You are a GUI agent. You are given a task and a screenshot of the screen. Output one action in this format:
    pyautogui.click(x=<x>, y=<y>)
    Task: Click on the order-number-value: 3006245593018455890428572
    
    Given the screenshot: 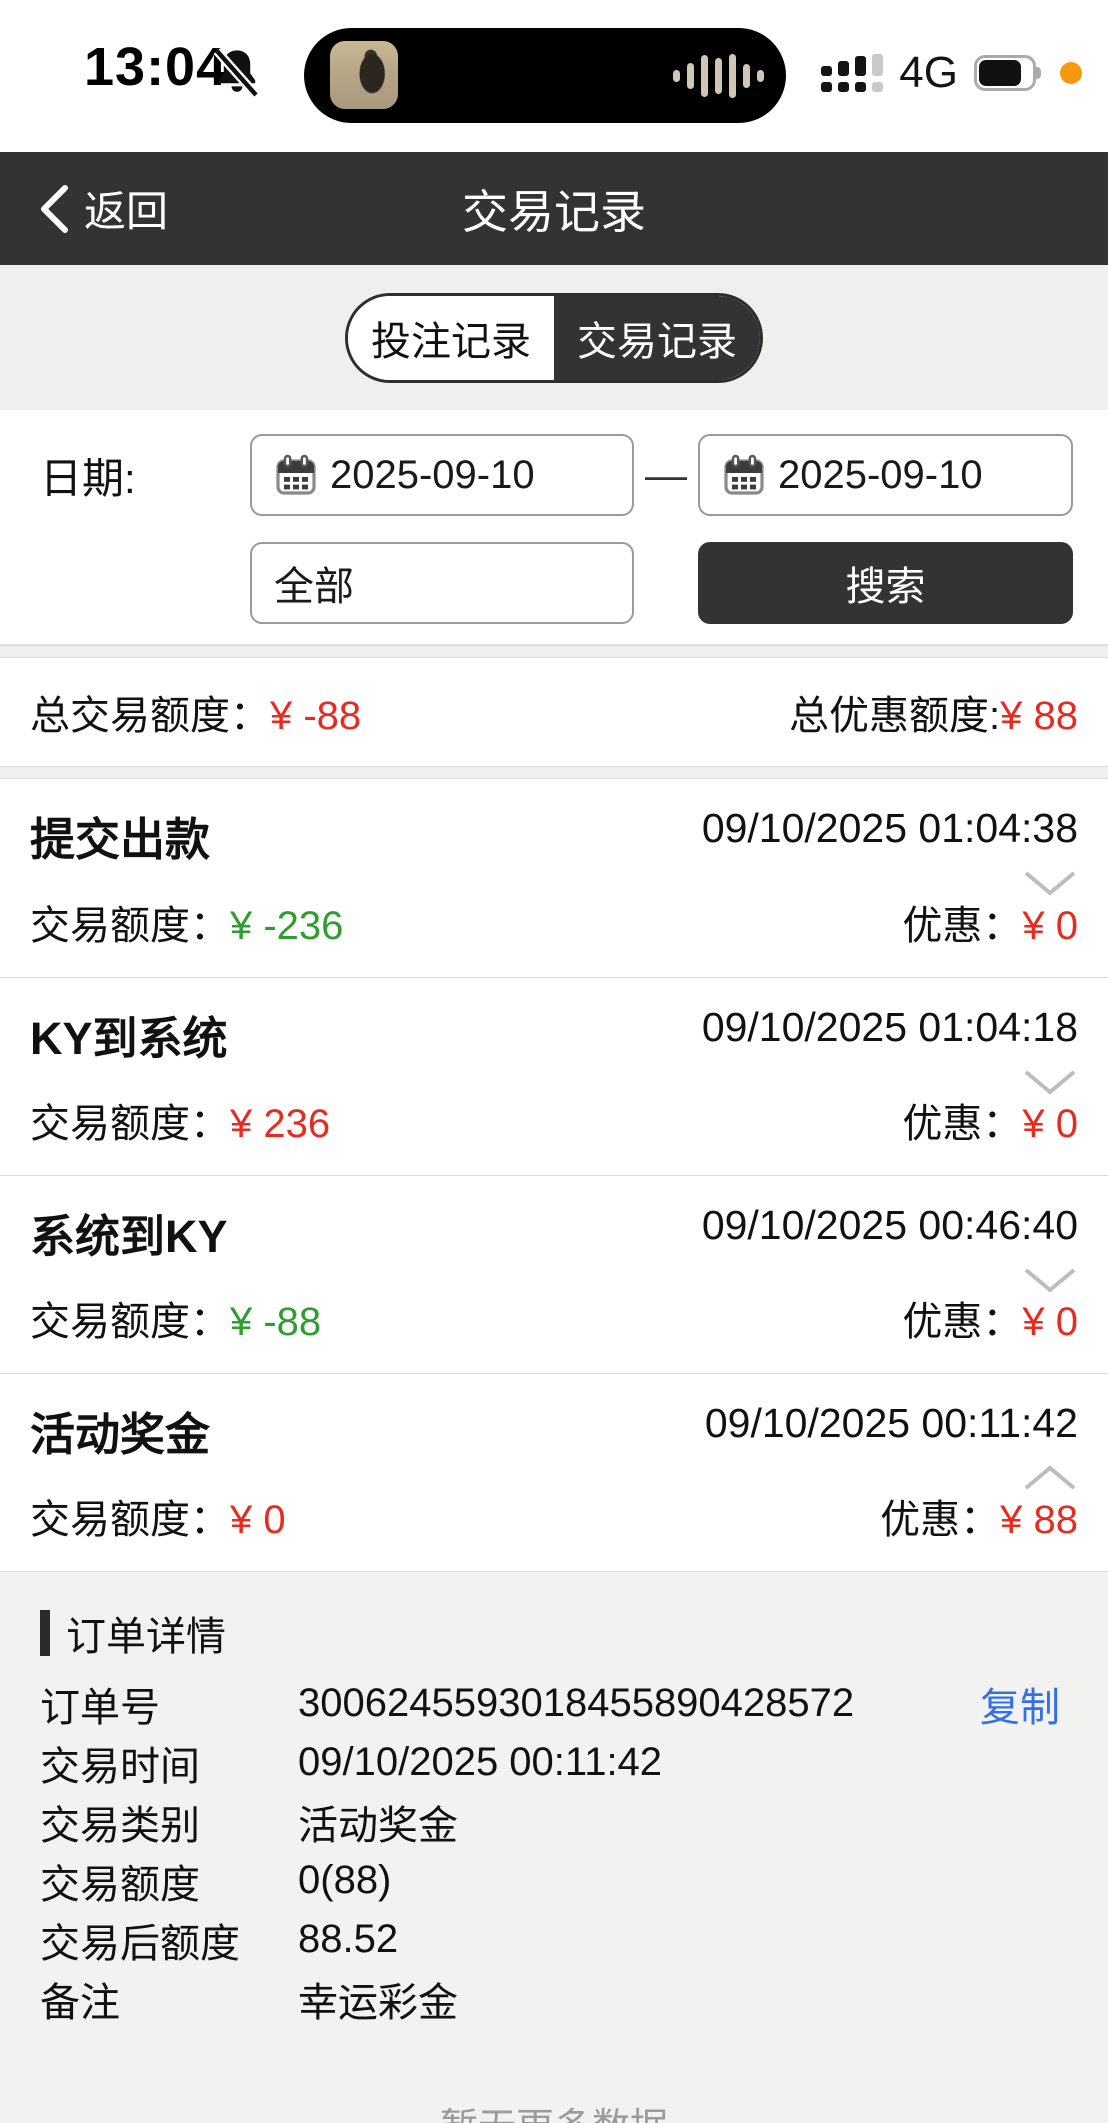 What is the action you would take?
    pyautogui.click(x=576, y=1703)
    